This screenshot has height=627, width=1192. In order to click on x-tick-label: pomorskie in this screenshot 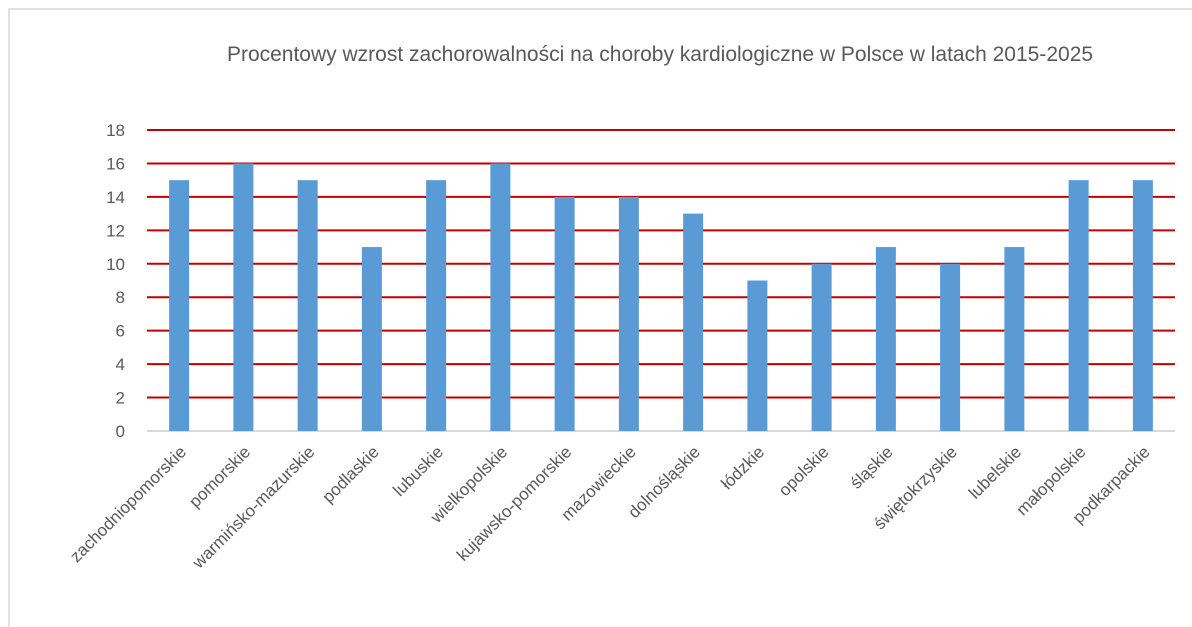, I will do `click(219, 476)`.